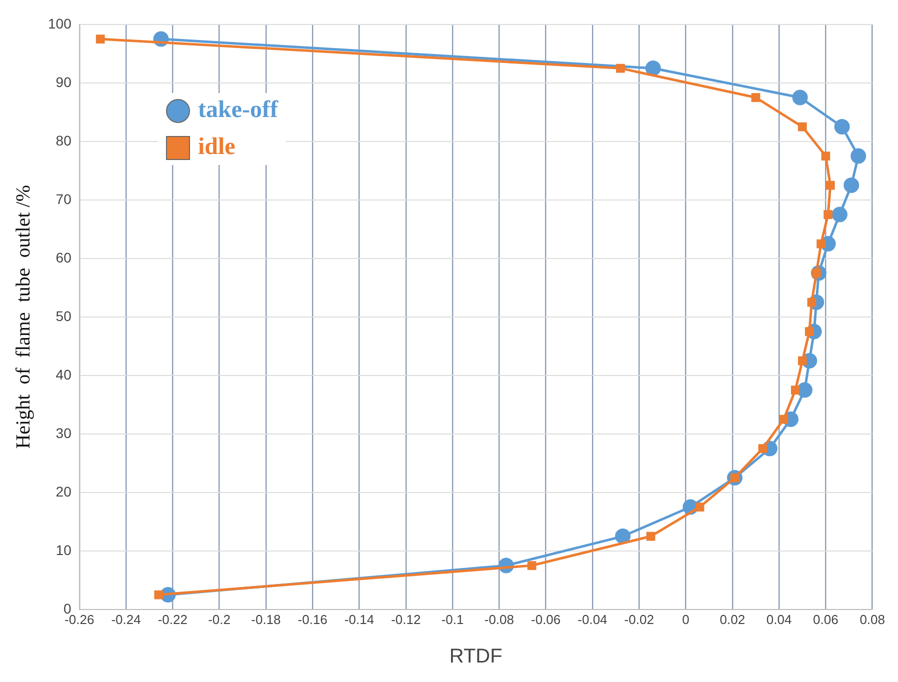  What do you see at coordinates (406, 619) in the screenshot?
I see `x-tick-label: -0.12` at bounding box center [406, 619].